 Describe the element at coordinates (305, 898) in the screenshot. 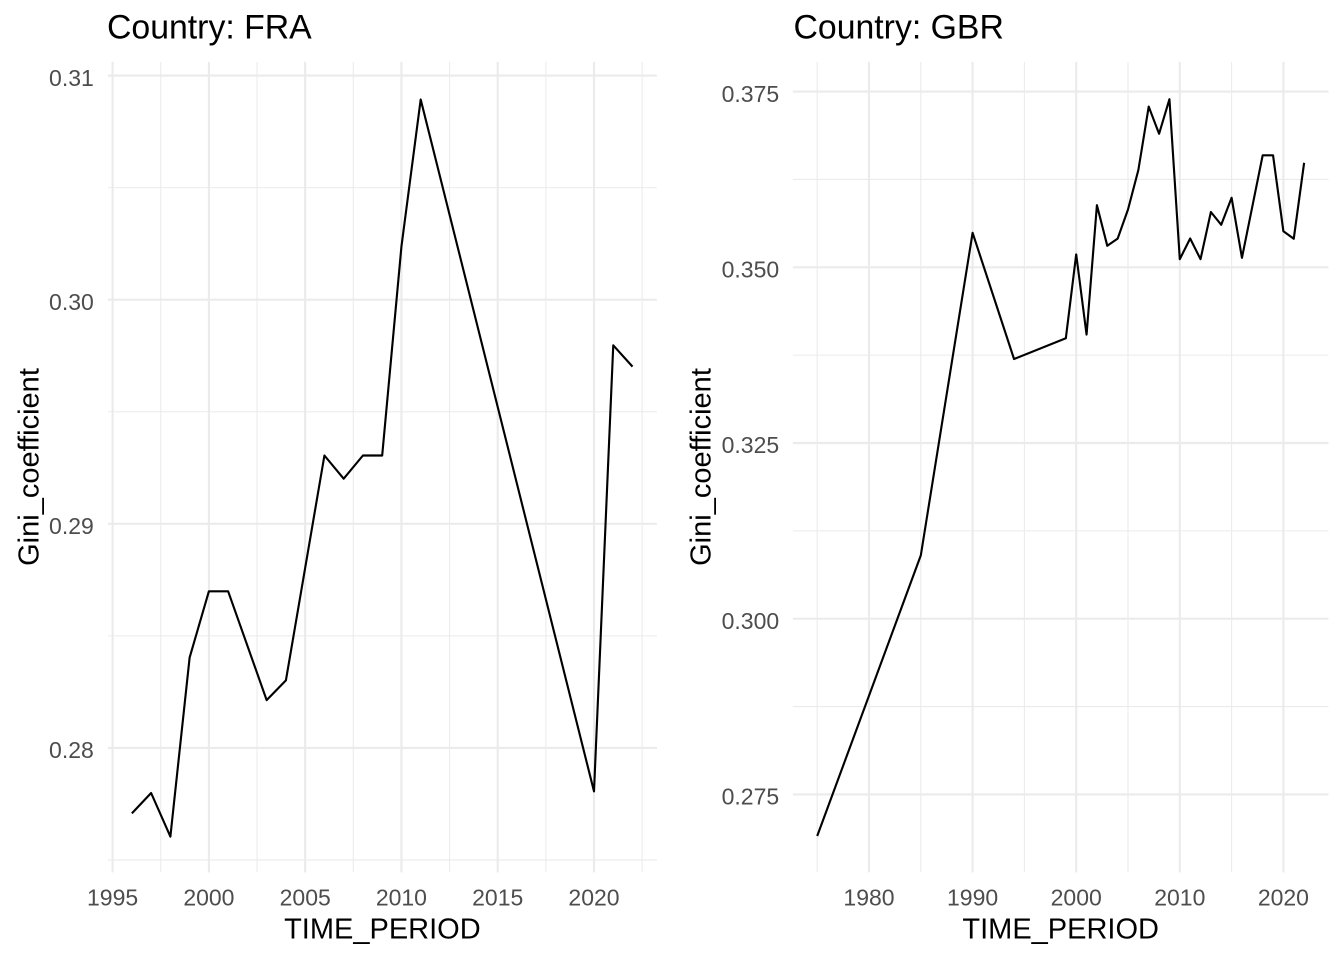

I see `svg-text: 2005` at that location.